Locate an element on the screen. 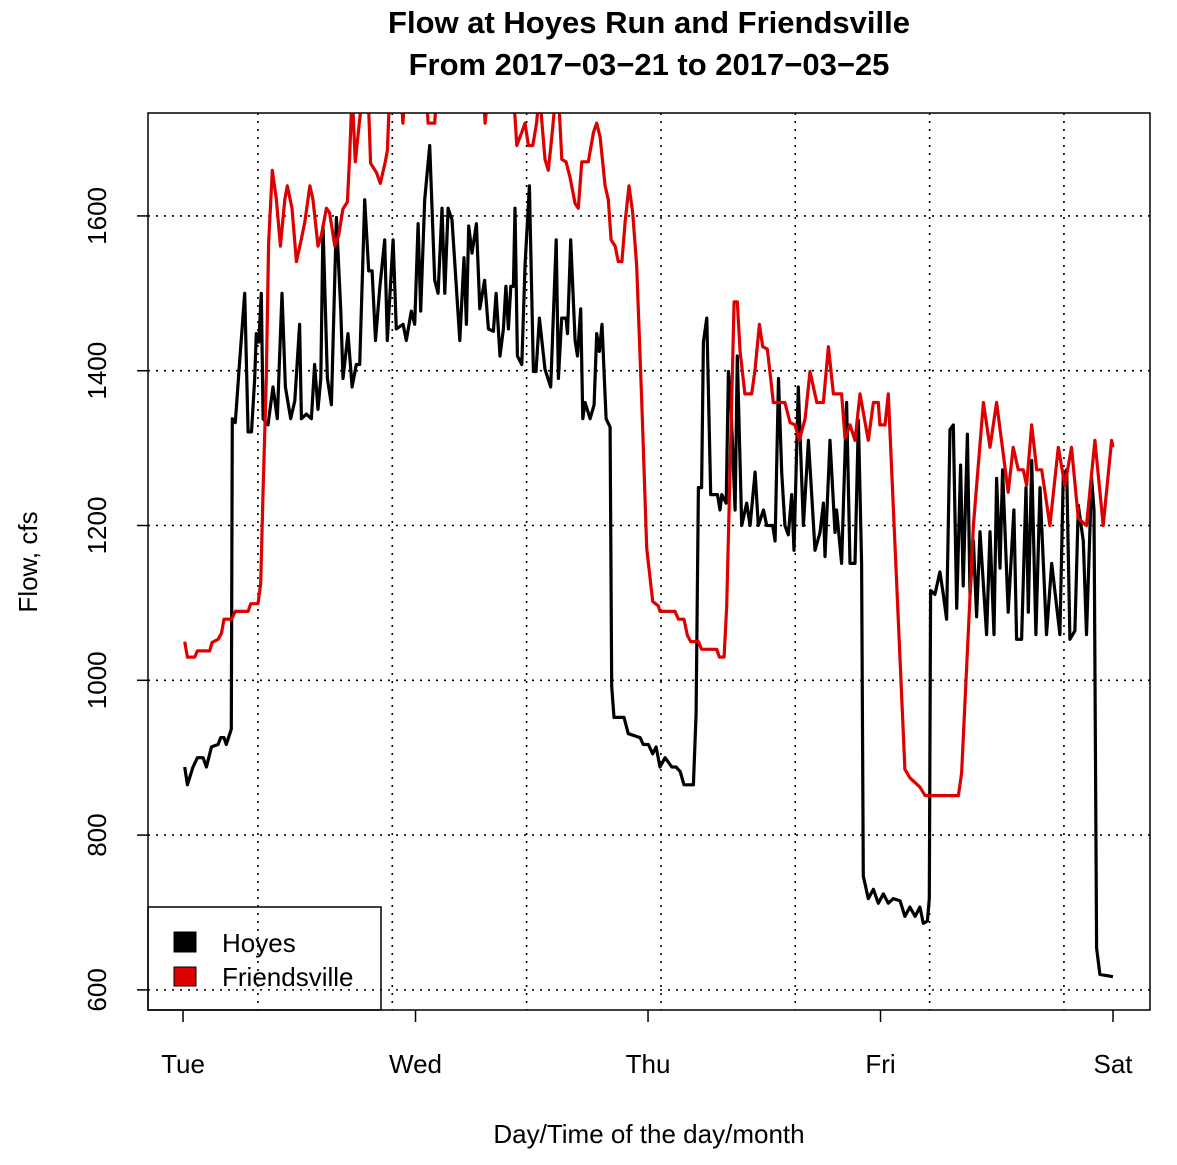  y-axis: 600 800 1000 1200 1400 1600 is located at coordinates (115, 599).